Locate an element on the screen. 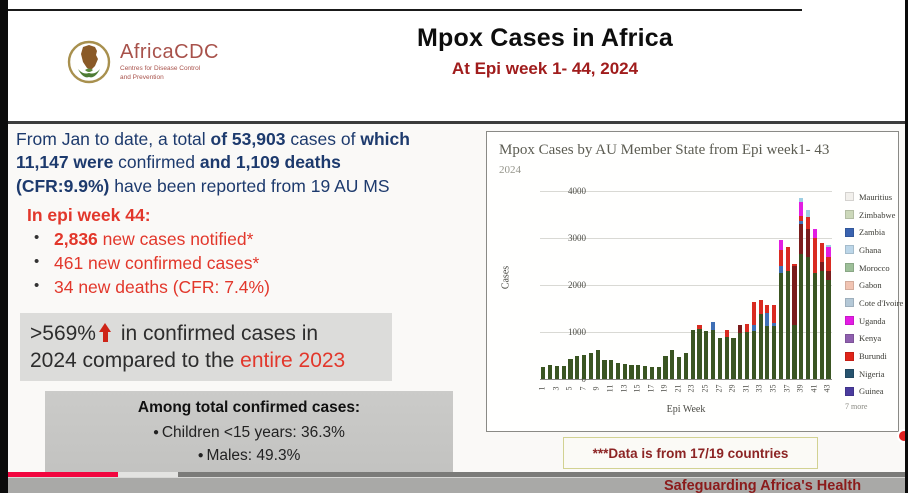 The height and width of the screenshot is (493, 908). top-border-line is located at coordinates (405, 10).